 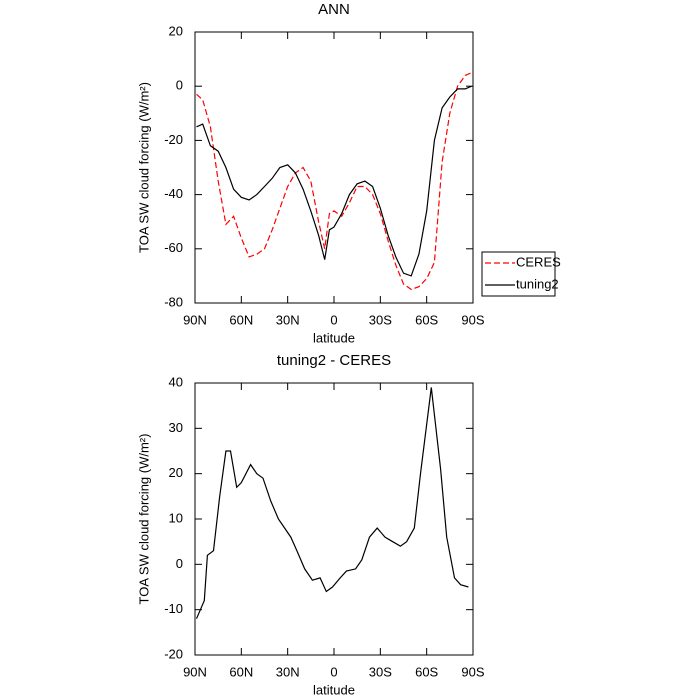 I want to click on y-tick-label: -10, so click(x=173, y=608).